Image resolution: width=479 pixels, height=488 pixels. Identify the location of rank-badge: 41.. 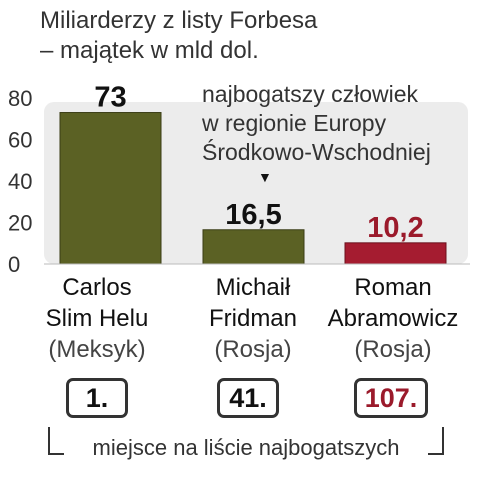
(248, 398).